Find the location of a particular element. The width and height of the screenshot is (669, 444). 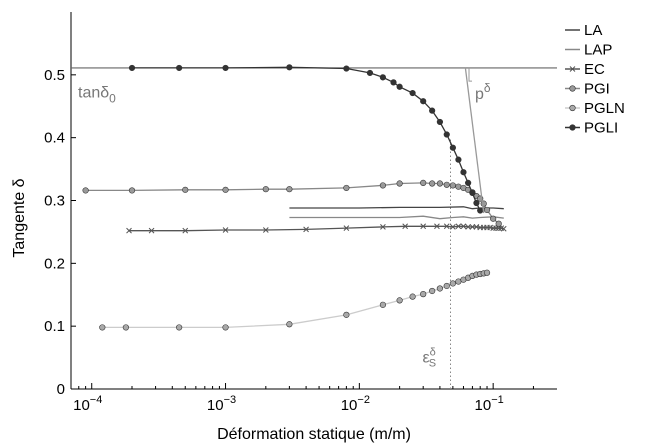

x-tick-label: 10⁻² is located at coordinates (355, 404).